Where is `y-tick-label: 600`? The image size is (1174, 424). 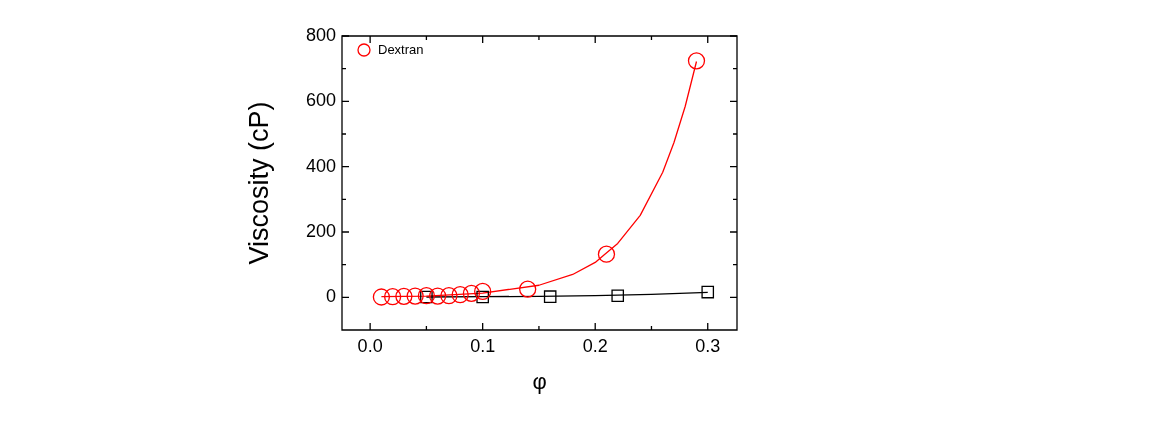 y-tick-label: 600 is located at coordinates (320, 100).